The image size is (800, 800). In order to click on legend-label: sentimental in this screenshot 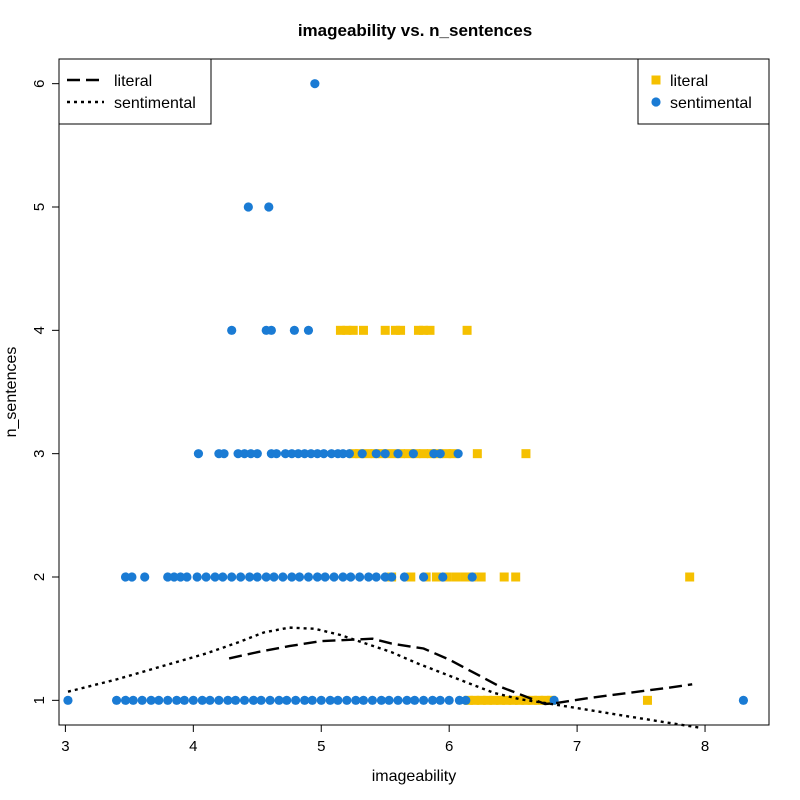, I will do `click(155, 103)`.